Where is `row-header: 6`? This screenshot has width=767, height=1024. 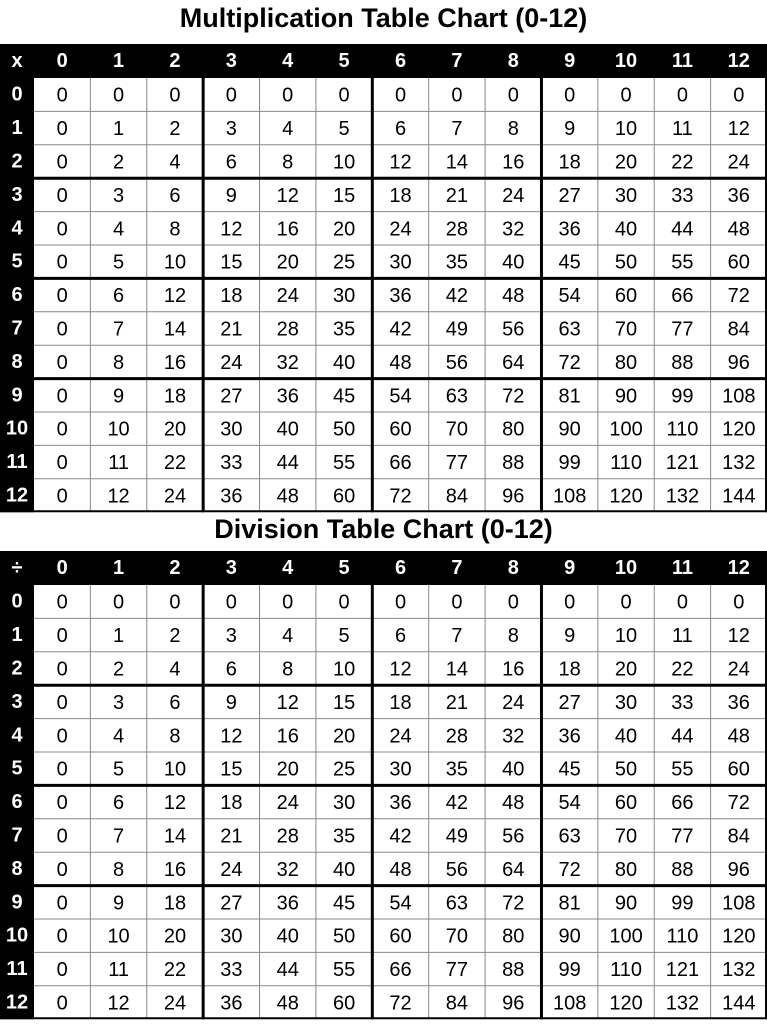
row-header: 6 is located at coordinates (16, 802).